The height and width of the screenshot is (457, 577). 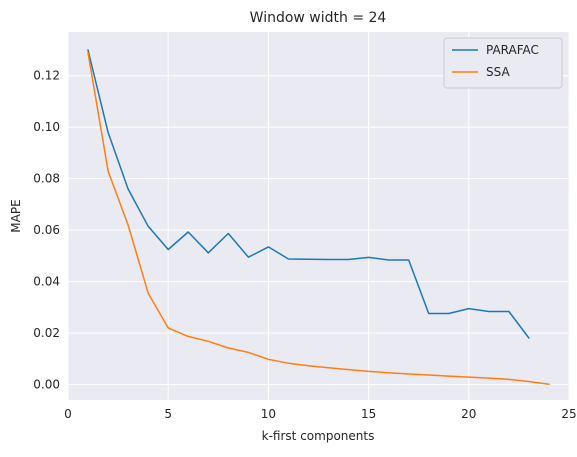 What do you see at coordinates (46, 179) in the screenshot?
I see `y-tick-label: 0.08` at bounding box center [46, 179].